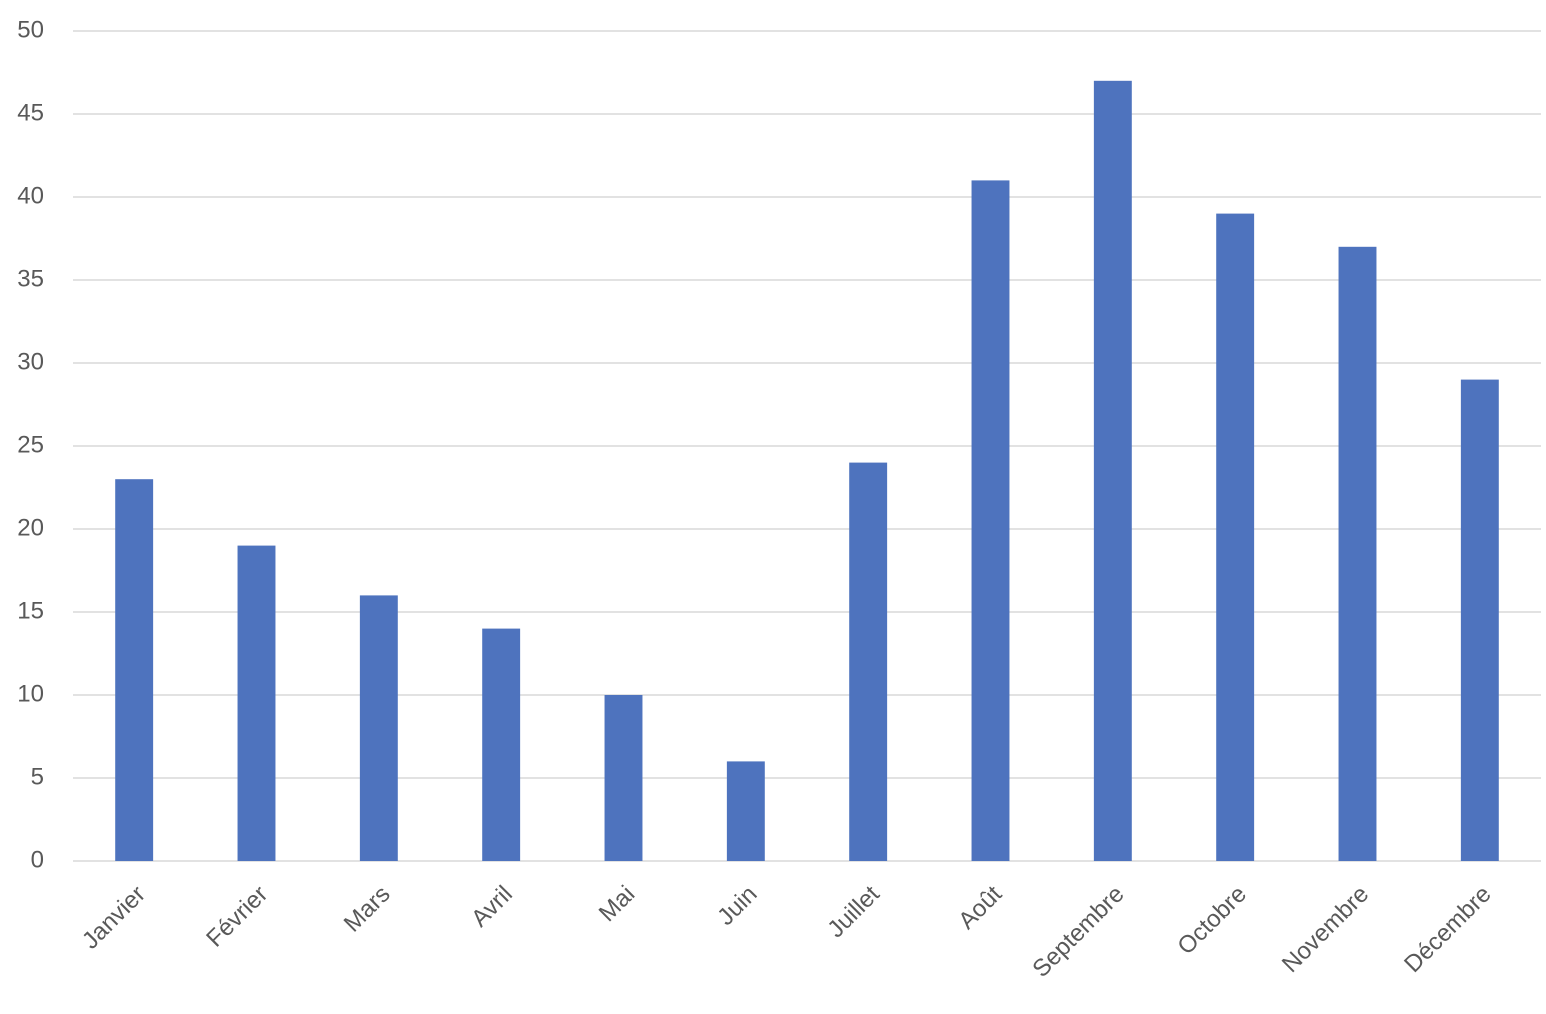  What do you see at coordinates (37, 859) in the screenshot?
I see `y-tick-label: 0` at bounding box center [37, 859].